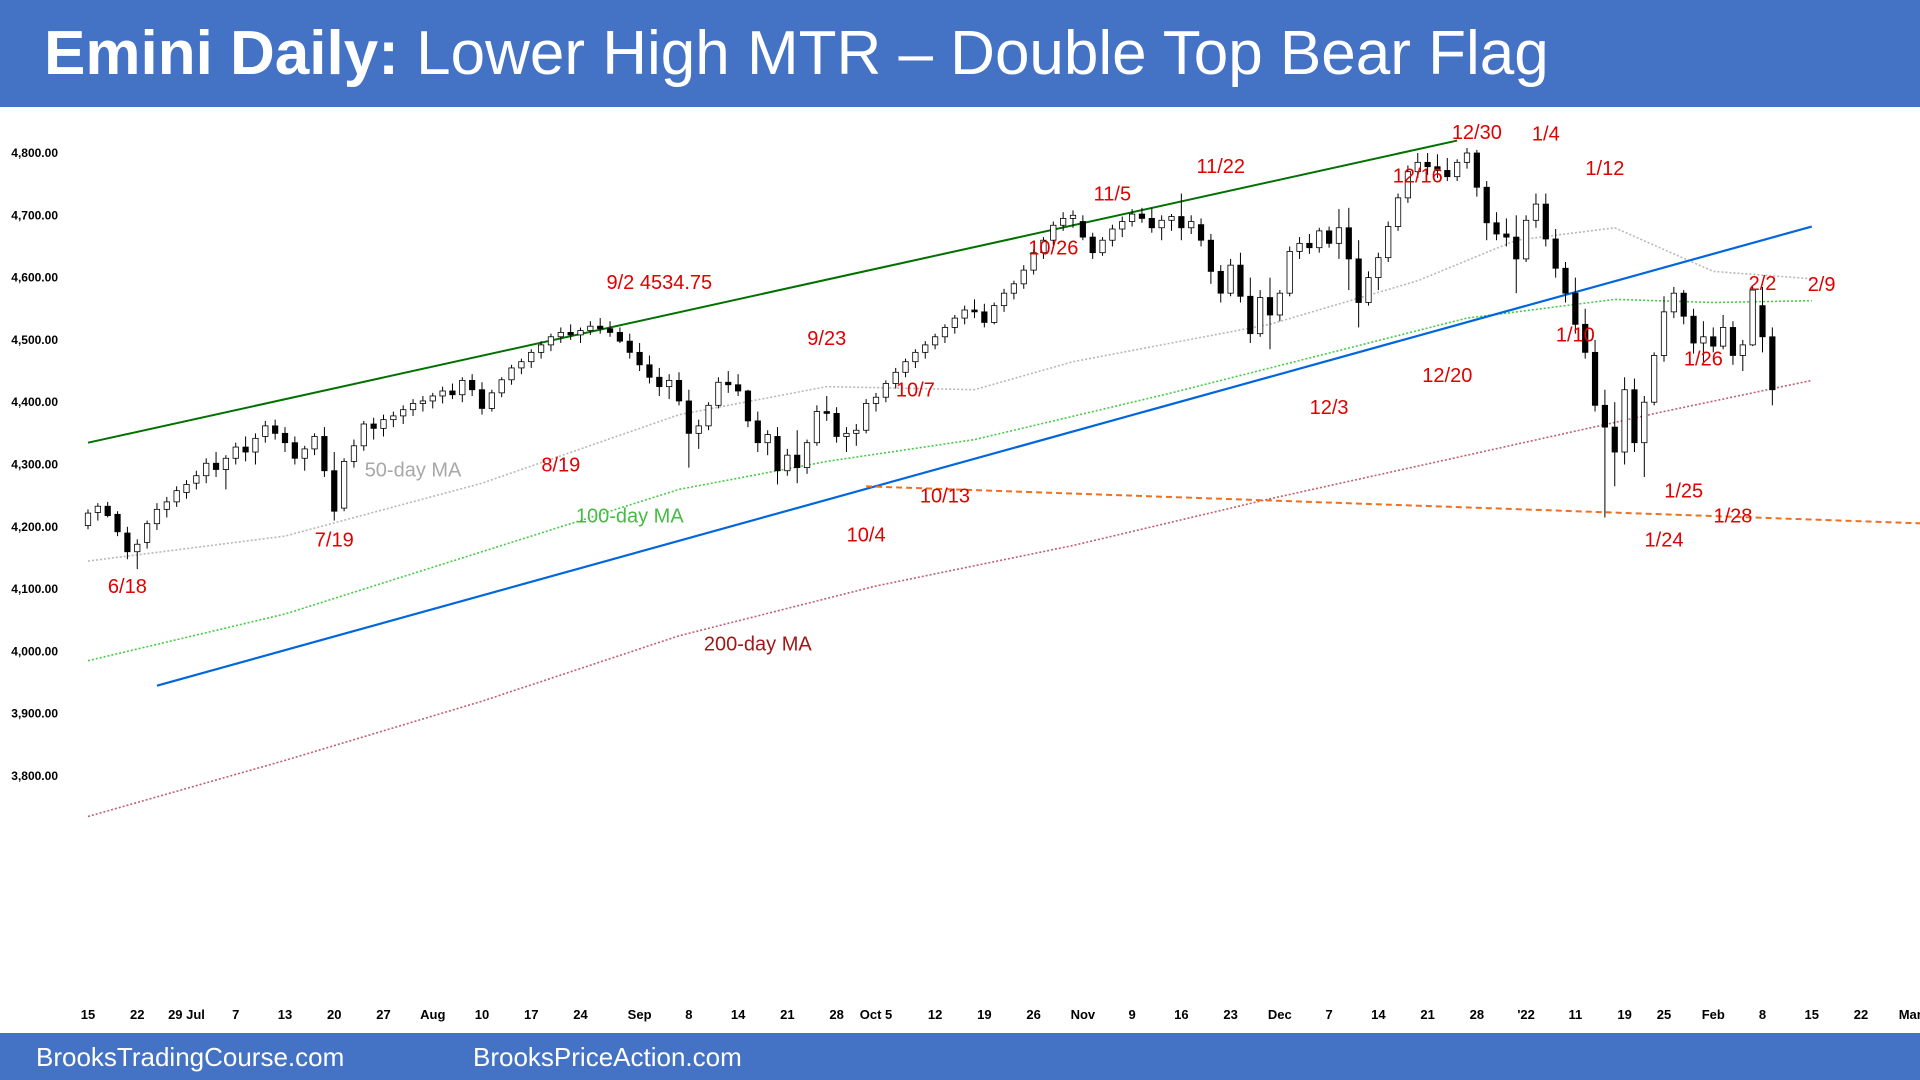 Image resolution: width=1920 pixels, height=1080 pixels. What do you see at coordinates (659, 283) in the screenshot?
I see `date-annotation: 9/2 4534.75` at bounding box center [659, 283].